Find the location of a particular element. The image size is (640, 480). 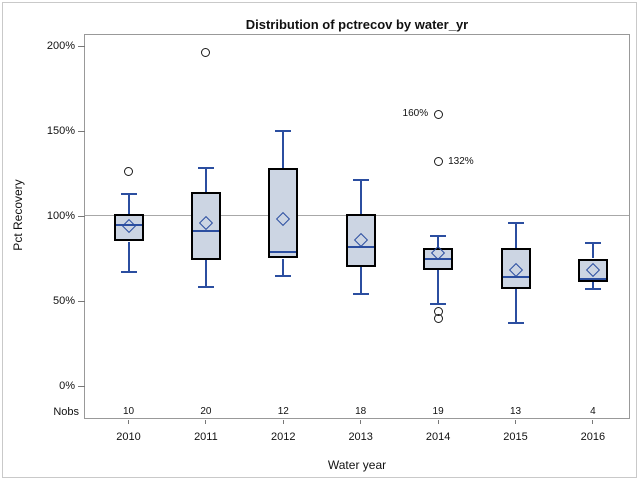

x-axis-tick-label: 2015 is located at coordinates (515, 437).